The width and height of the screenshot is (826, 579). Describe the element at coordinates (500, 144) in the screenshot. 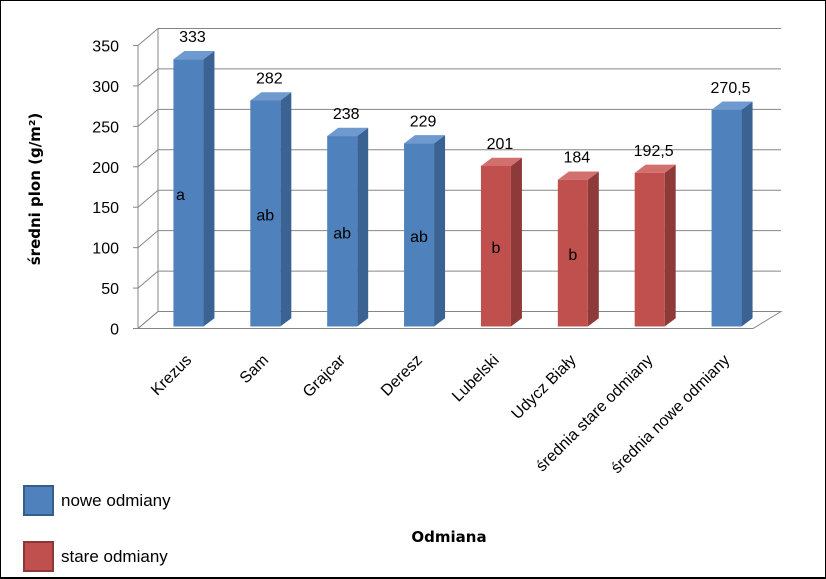

I see `value-label: 201` at that location.